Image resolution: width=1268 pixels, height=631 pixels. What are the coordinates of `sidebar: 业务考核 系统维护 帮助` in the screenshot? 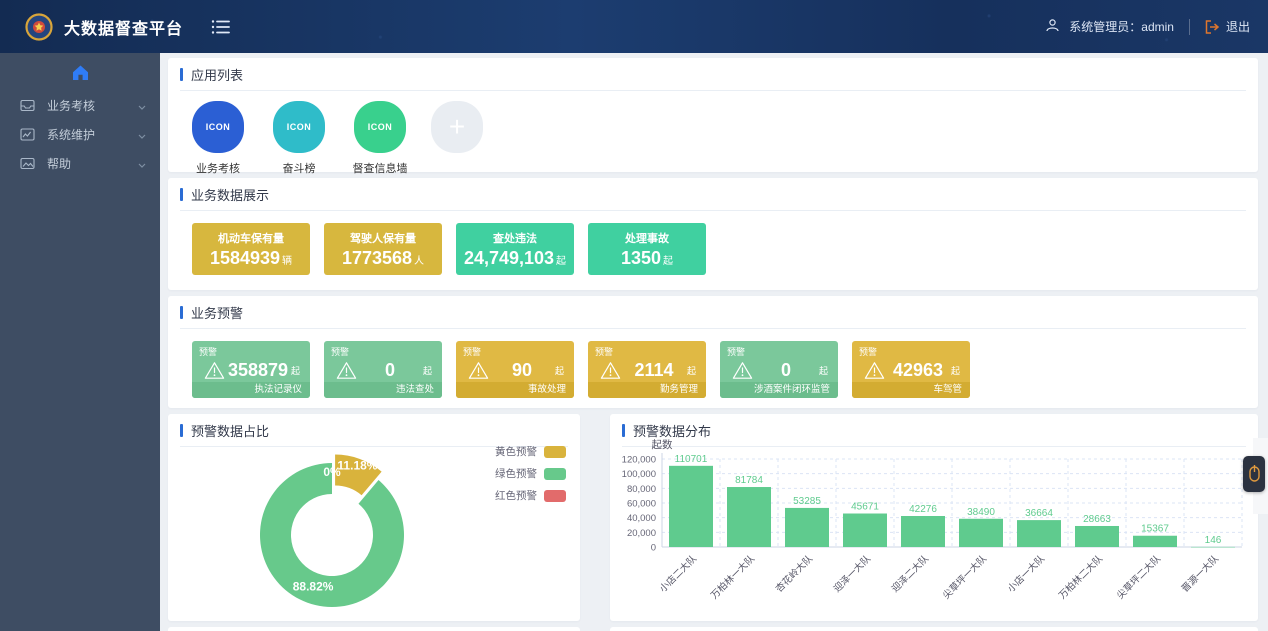 It's located at (80, 342).